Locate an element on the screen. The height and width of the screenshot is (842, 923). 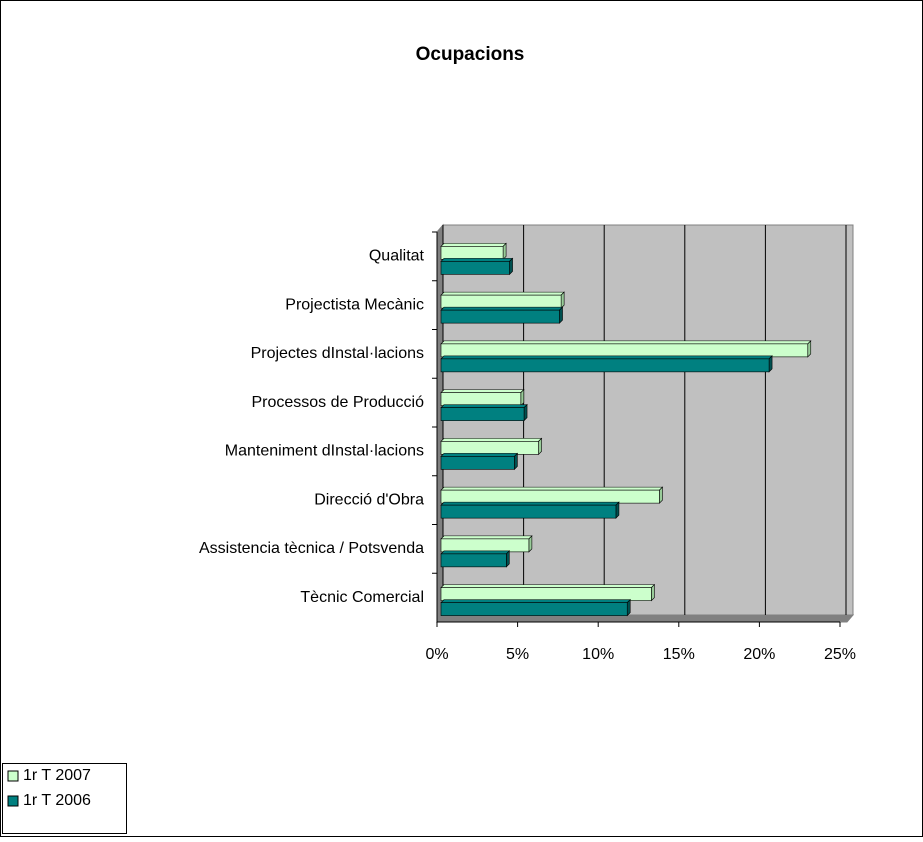
floor is located at coordinates (645, 618).